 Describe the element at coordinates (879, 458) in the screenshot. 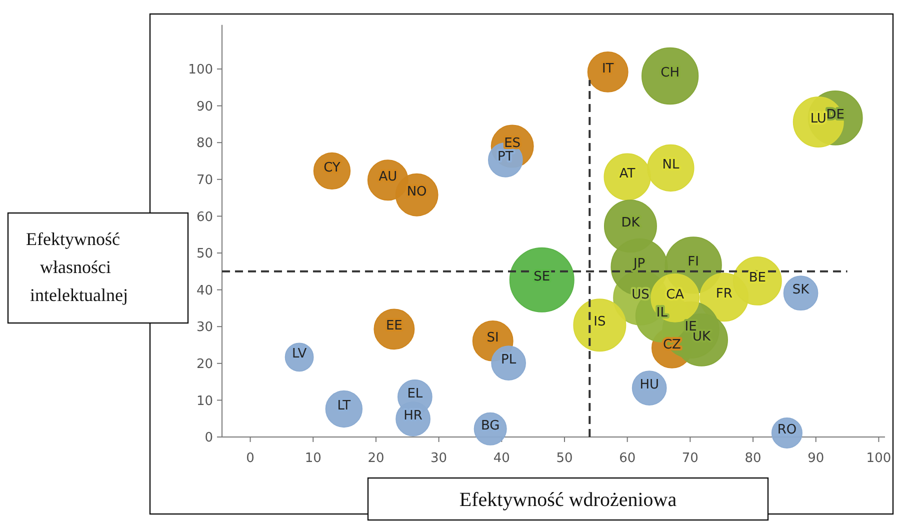

I see `x-tick-label: 100` at that location.